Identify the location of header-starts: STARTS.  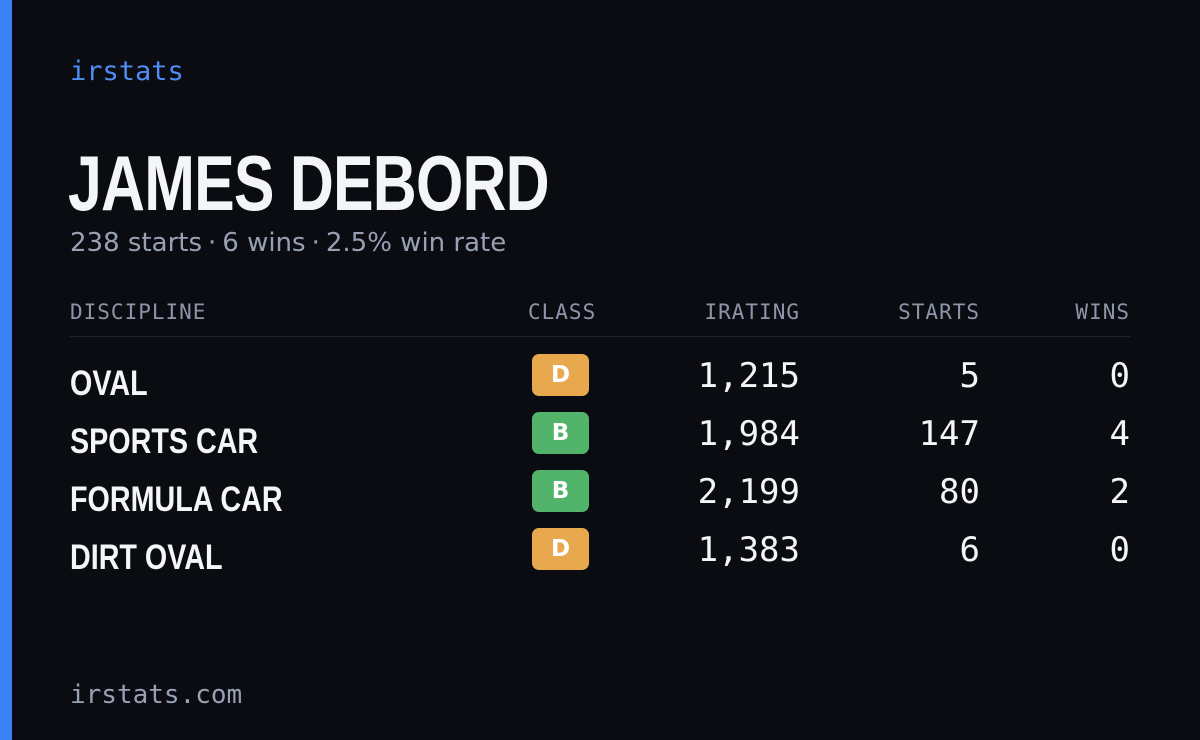
(939, 312).